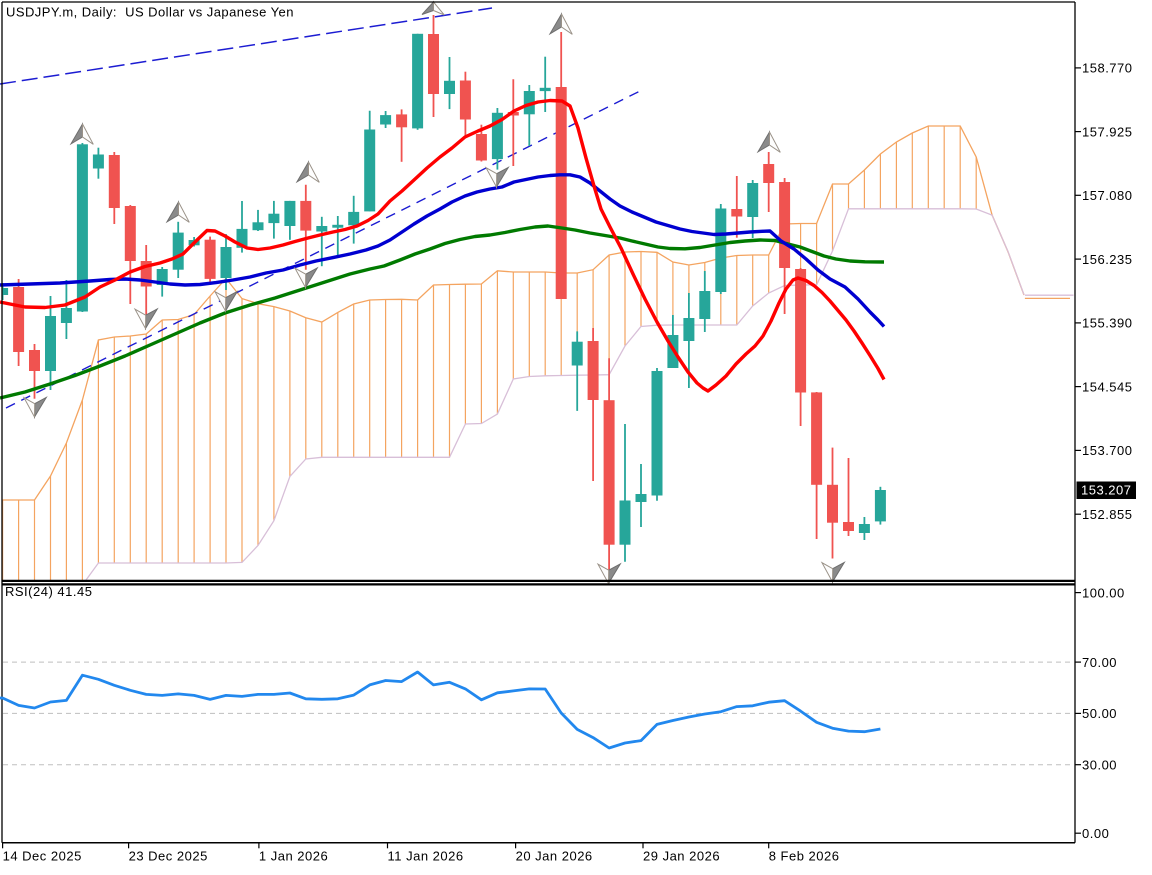 Image resolution: width=1152 pixels, height=875 pixels. I want to click on svg-text: 158.770, so click(1107, 68).